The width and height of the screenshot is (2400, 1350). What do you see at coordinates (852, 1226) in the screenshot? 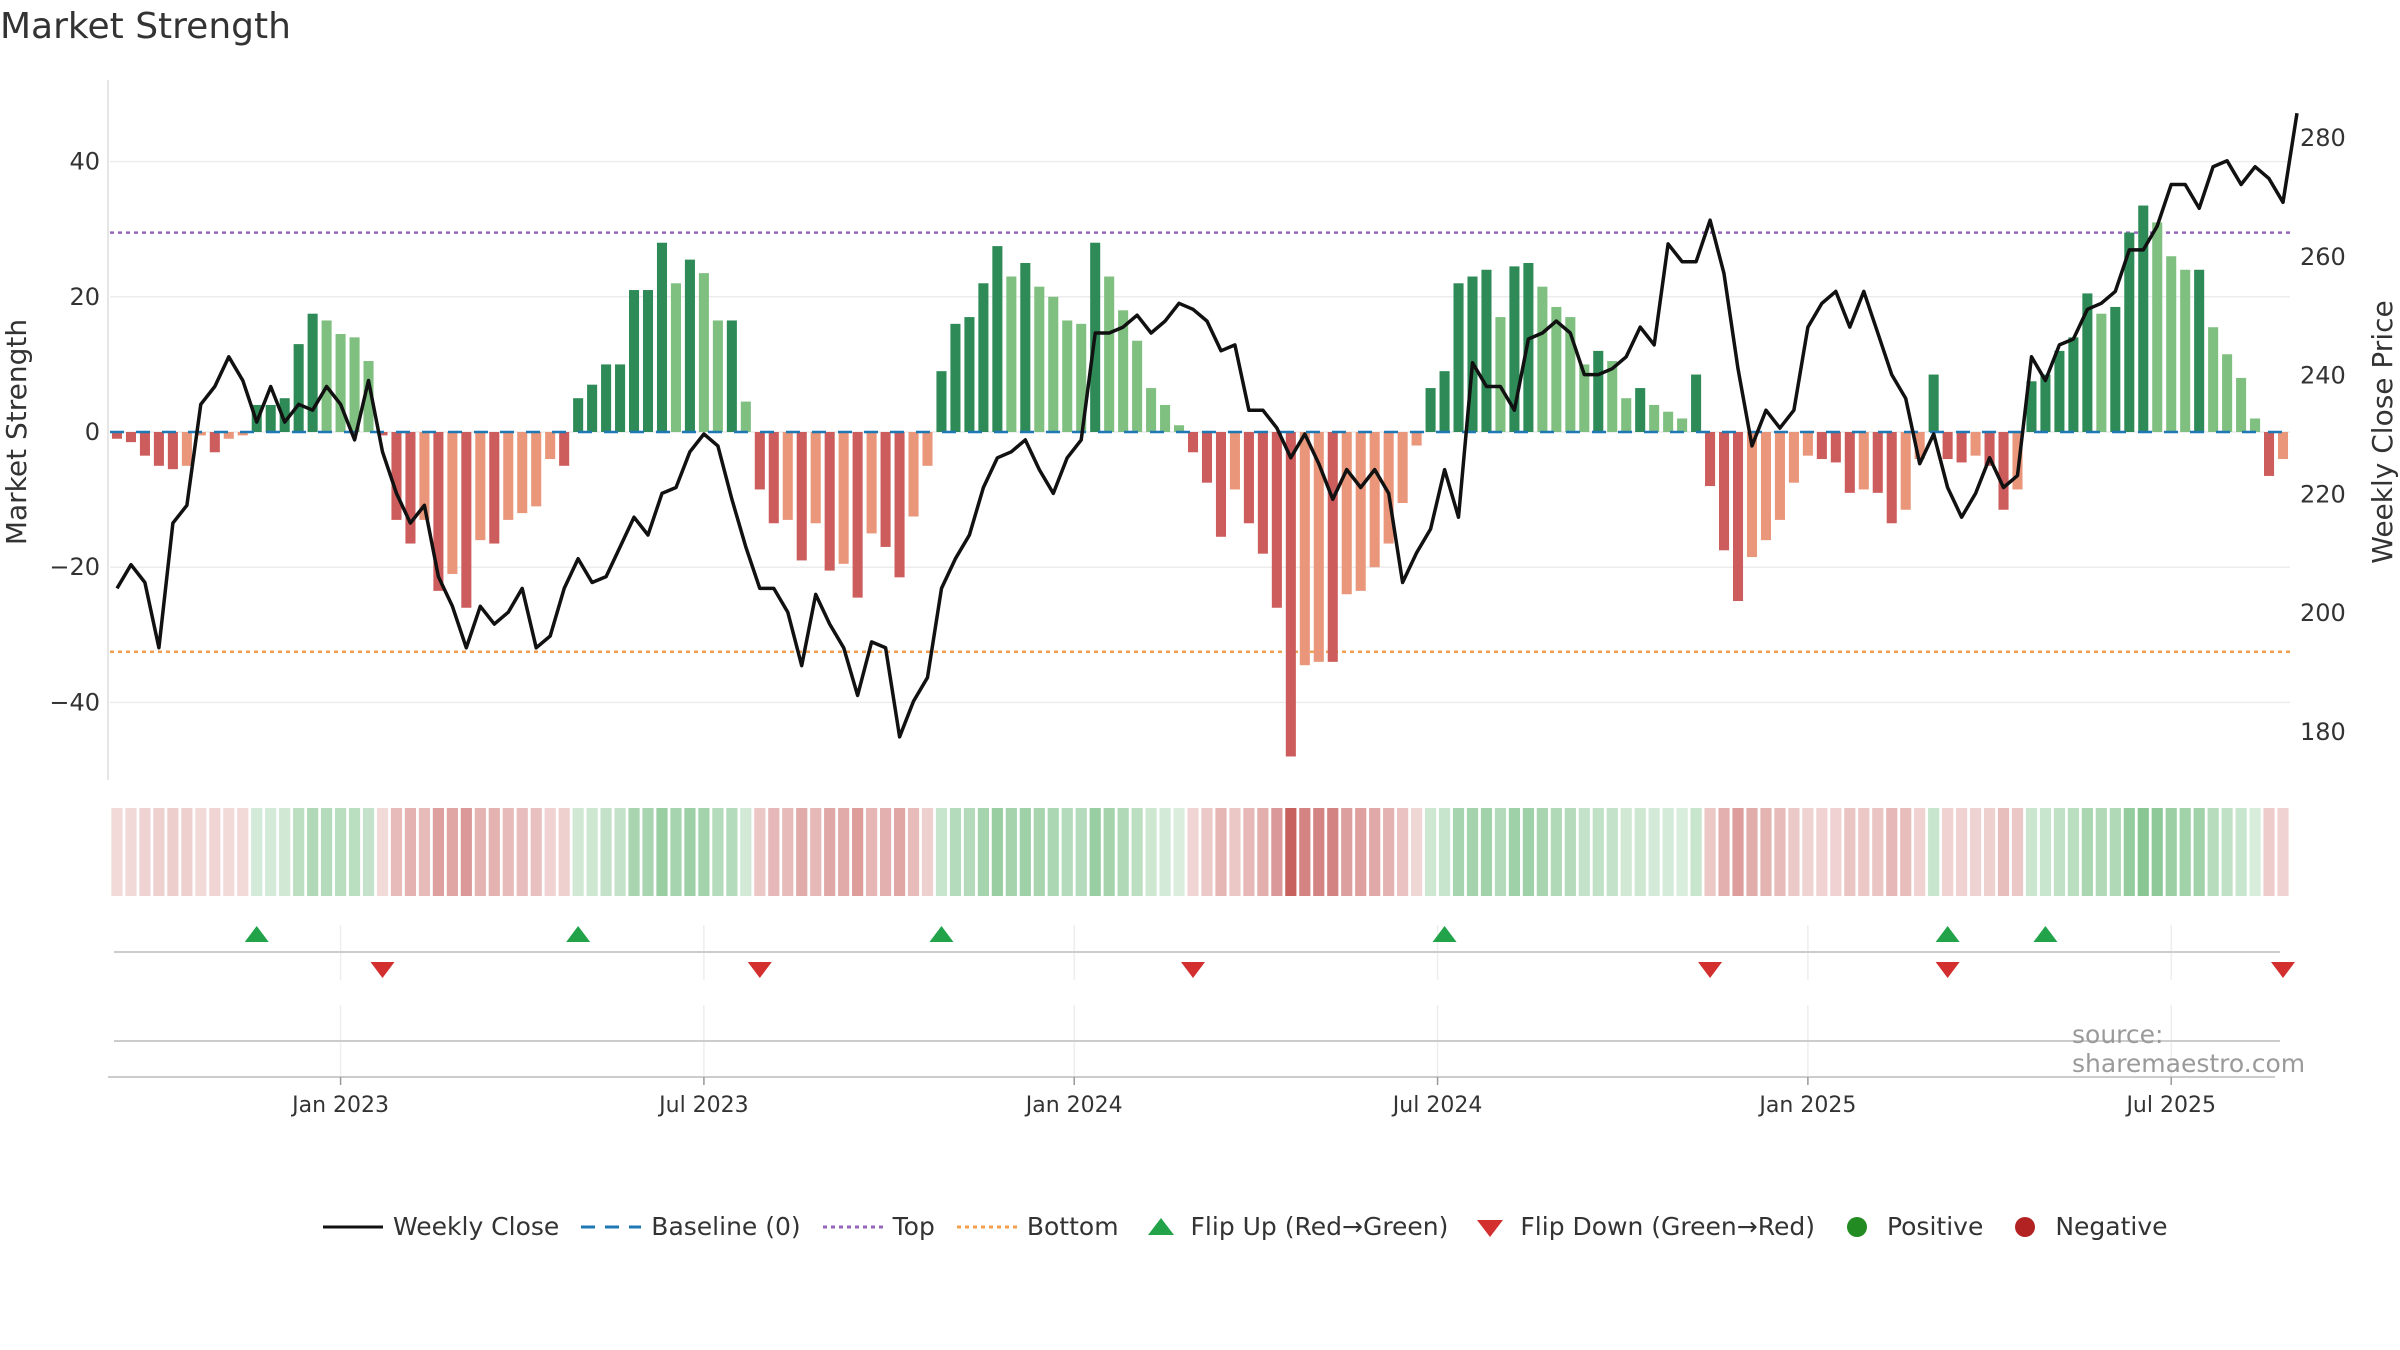
I see `top-swatch` at bounding box center [852, 1226].